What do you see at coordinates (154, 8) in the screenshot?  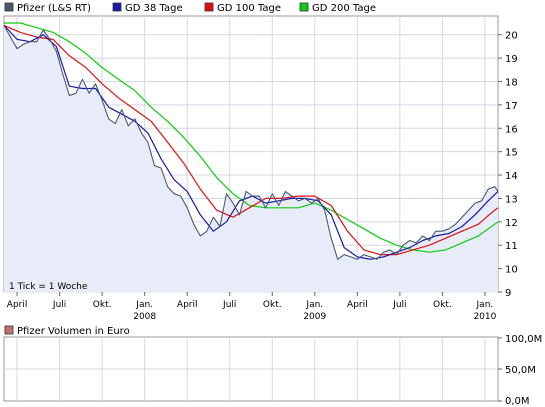 I see `legend-label: GD 38 Tage` at bounding box center [154, 8].